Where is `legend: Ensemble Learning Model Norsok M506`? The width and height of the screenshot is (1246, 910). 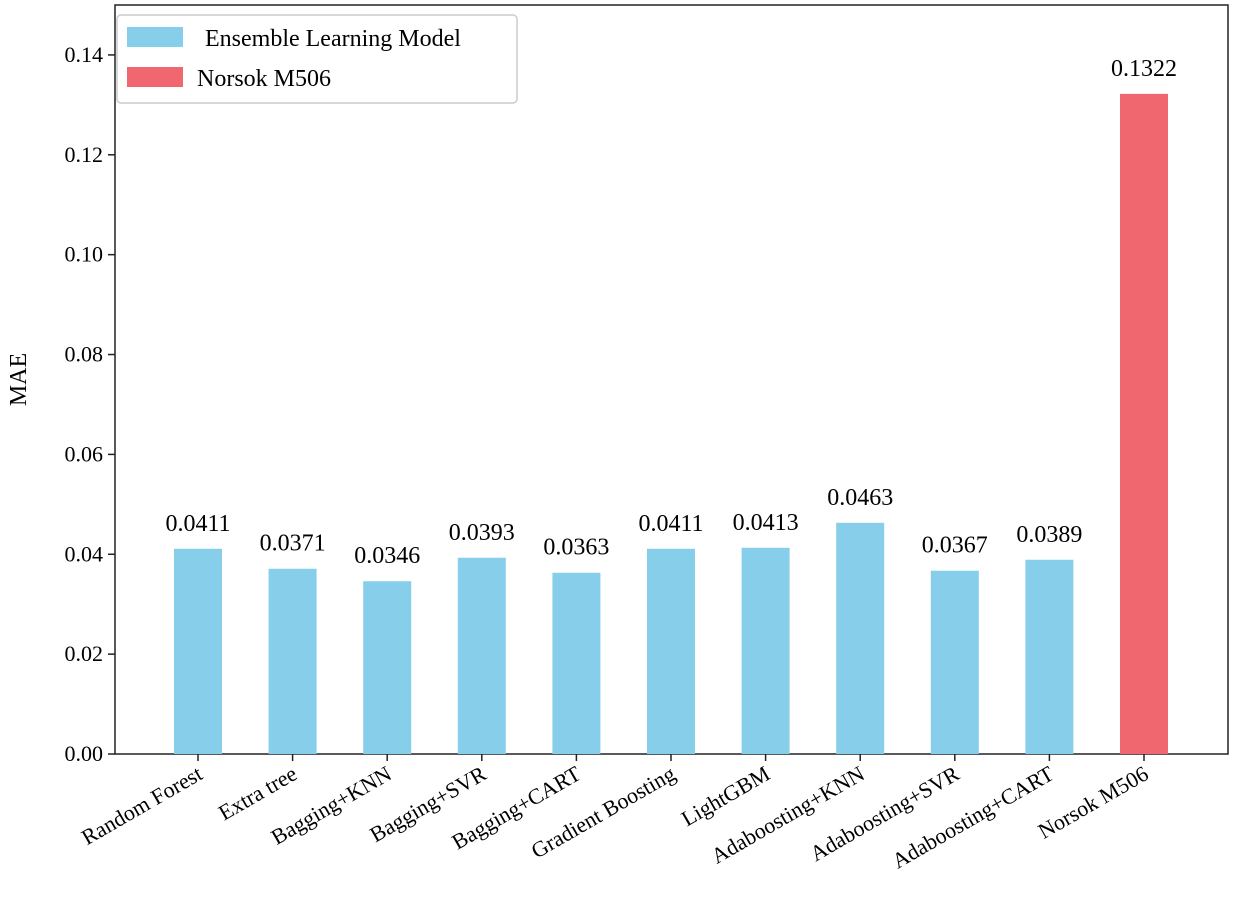 legend: Ensemble Learning Model Norsok M506 is located at coordinates (317, 59).